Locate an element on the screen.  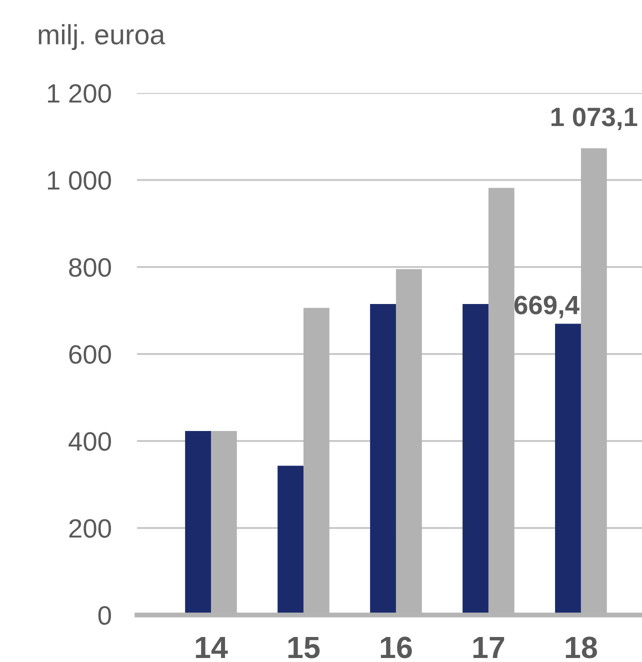
x-tick-label: 14 is located at coordinates (212, 647).